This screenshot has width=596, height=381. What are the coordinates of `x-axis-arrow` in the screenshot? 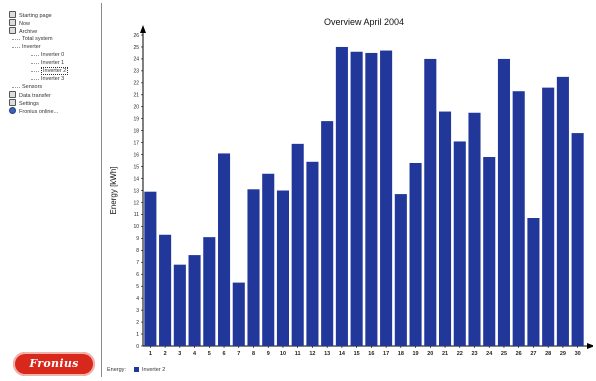 It's located at (590, 346).